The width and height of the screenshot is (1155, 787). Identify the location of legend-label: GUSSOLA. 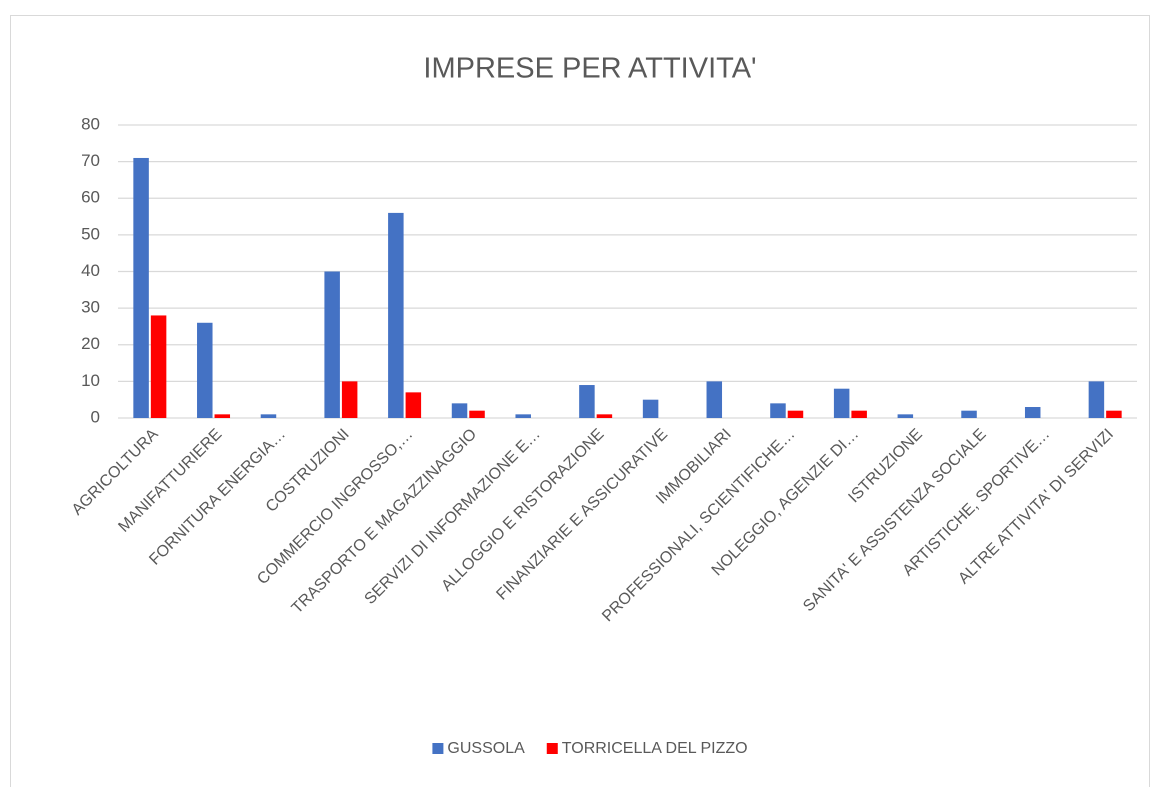
(486, 748).